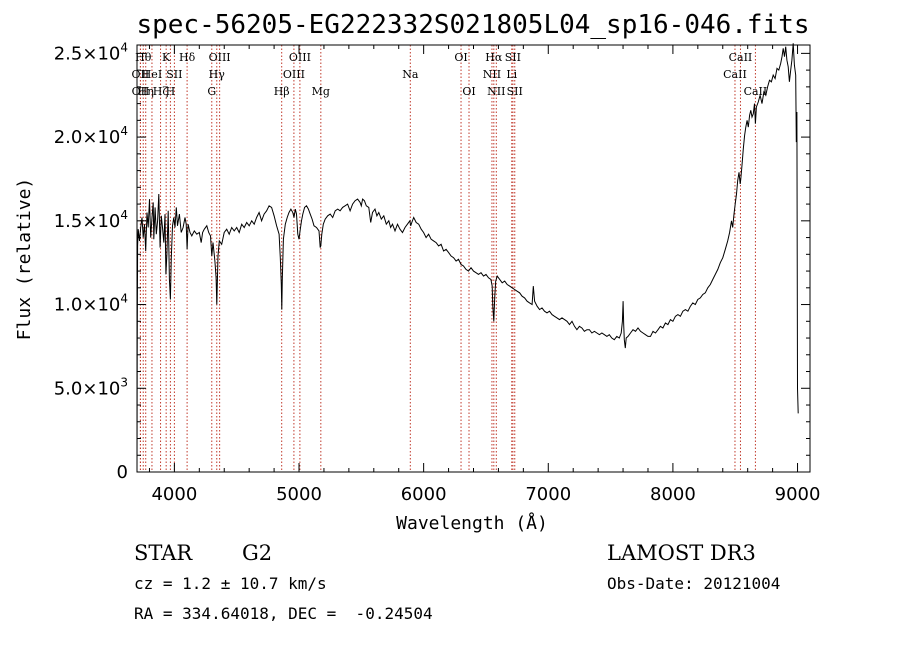 This screenshot has width=900, height=649. What do you see at coordinates (321, 91) in the screenshot?
I see `line-label: Mg` at bounding box center [321, 91].